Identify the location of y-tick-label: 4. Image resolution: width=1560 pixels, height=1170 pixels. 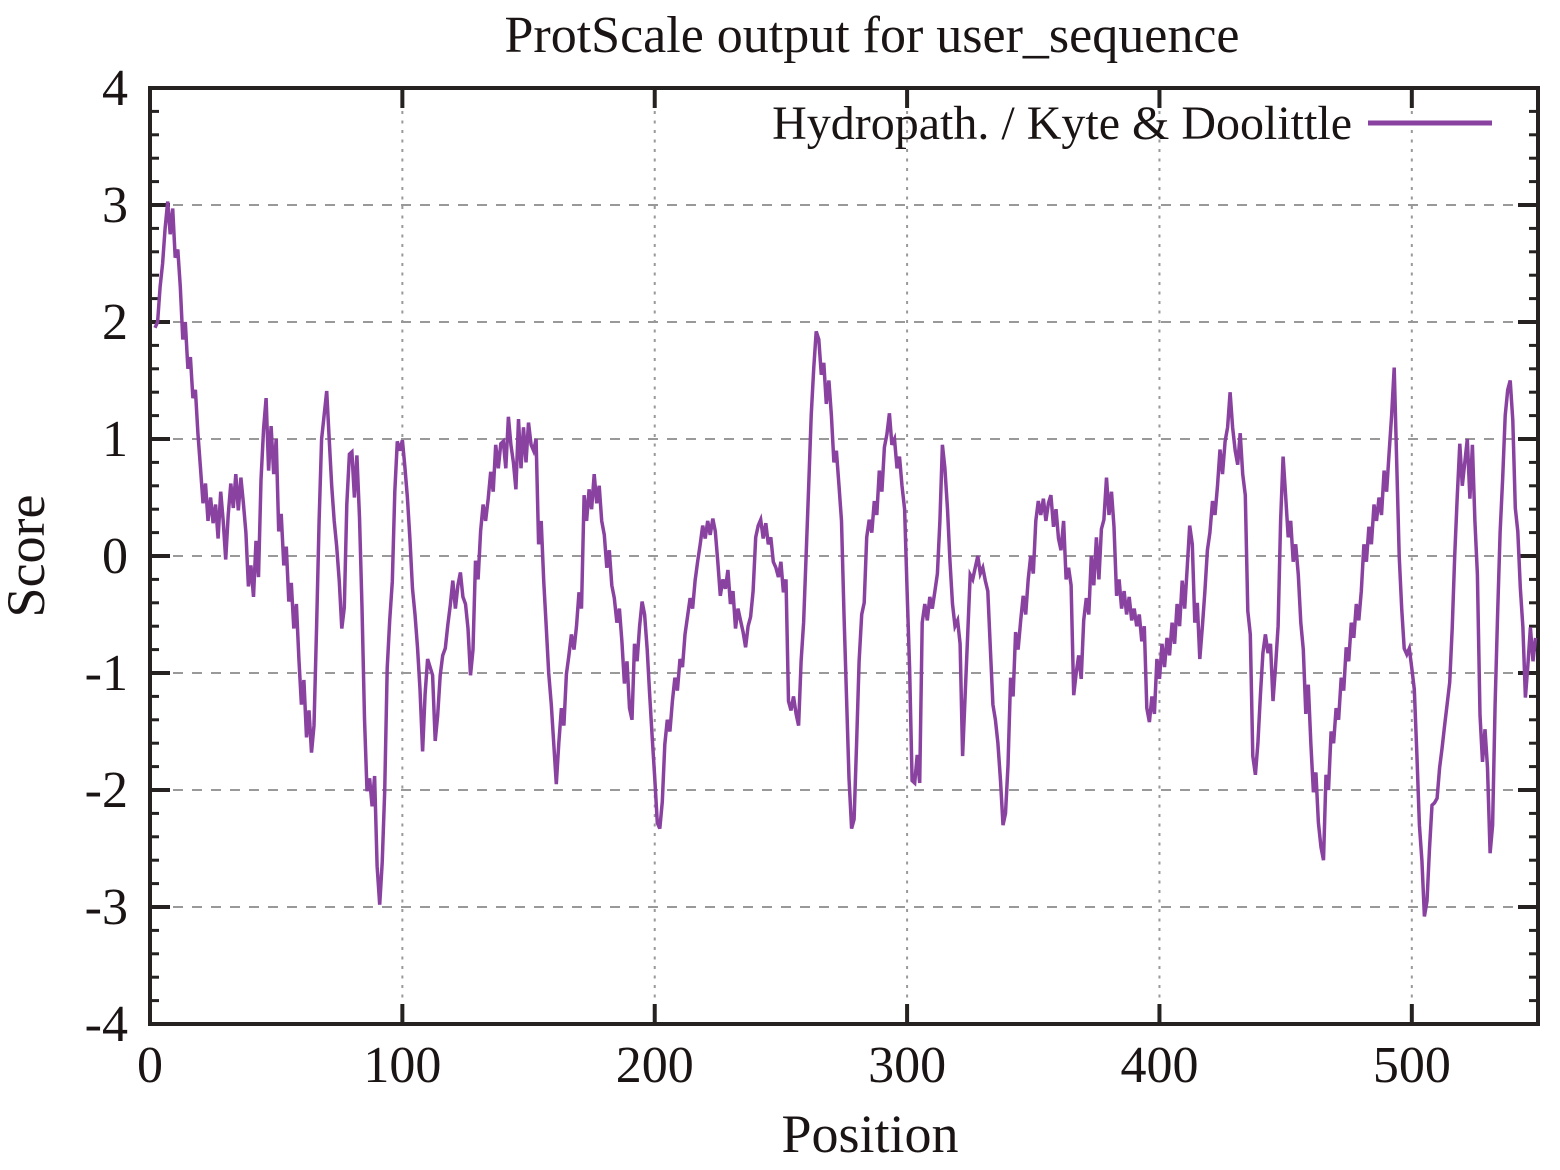
(115, 88).